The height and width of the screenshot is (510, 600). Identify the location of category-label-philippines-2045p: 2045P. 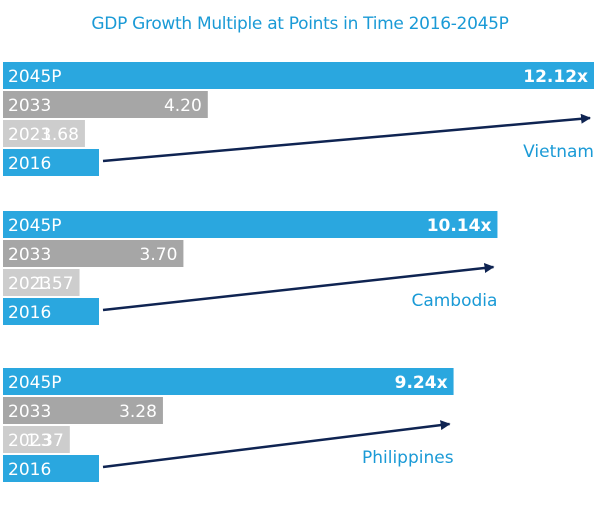
(35, 383).